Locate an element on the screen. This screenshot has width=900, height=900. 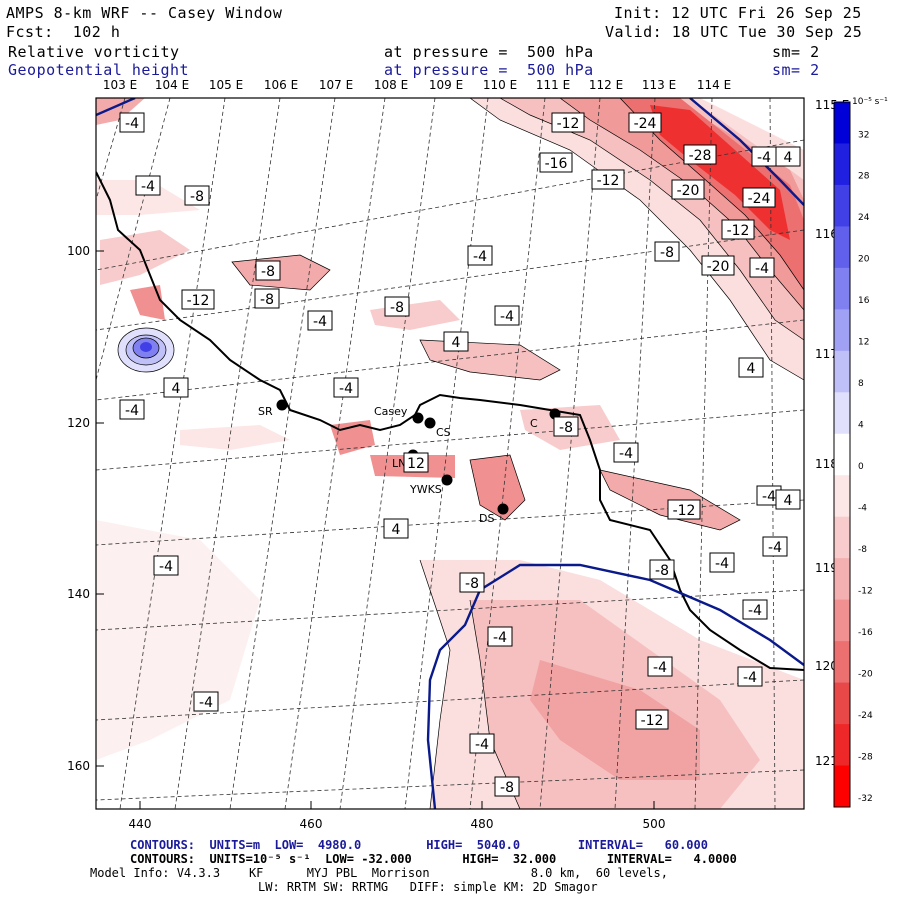
station-sr-marker is located at coordinates (282, 405).